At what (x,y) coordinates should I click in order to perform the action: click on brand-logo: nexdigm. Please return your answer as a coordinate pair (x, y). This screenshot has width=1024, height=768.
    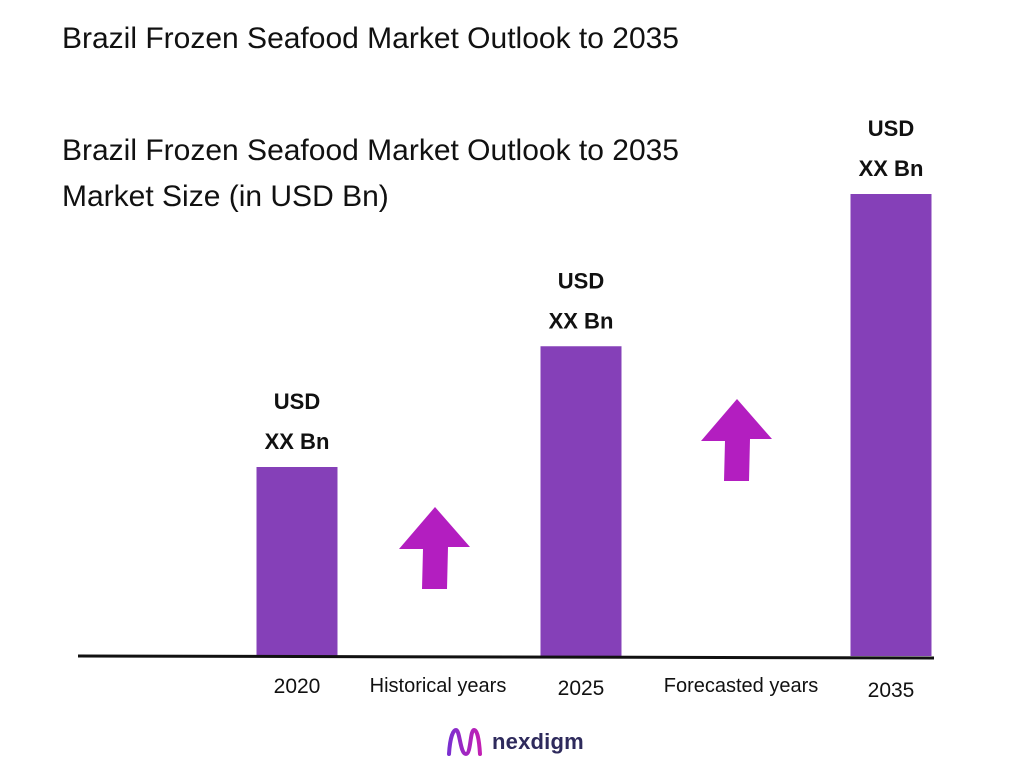
    Looking at the image, I should click on (514, 742).